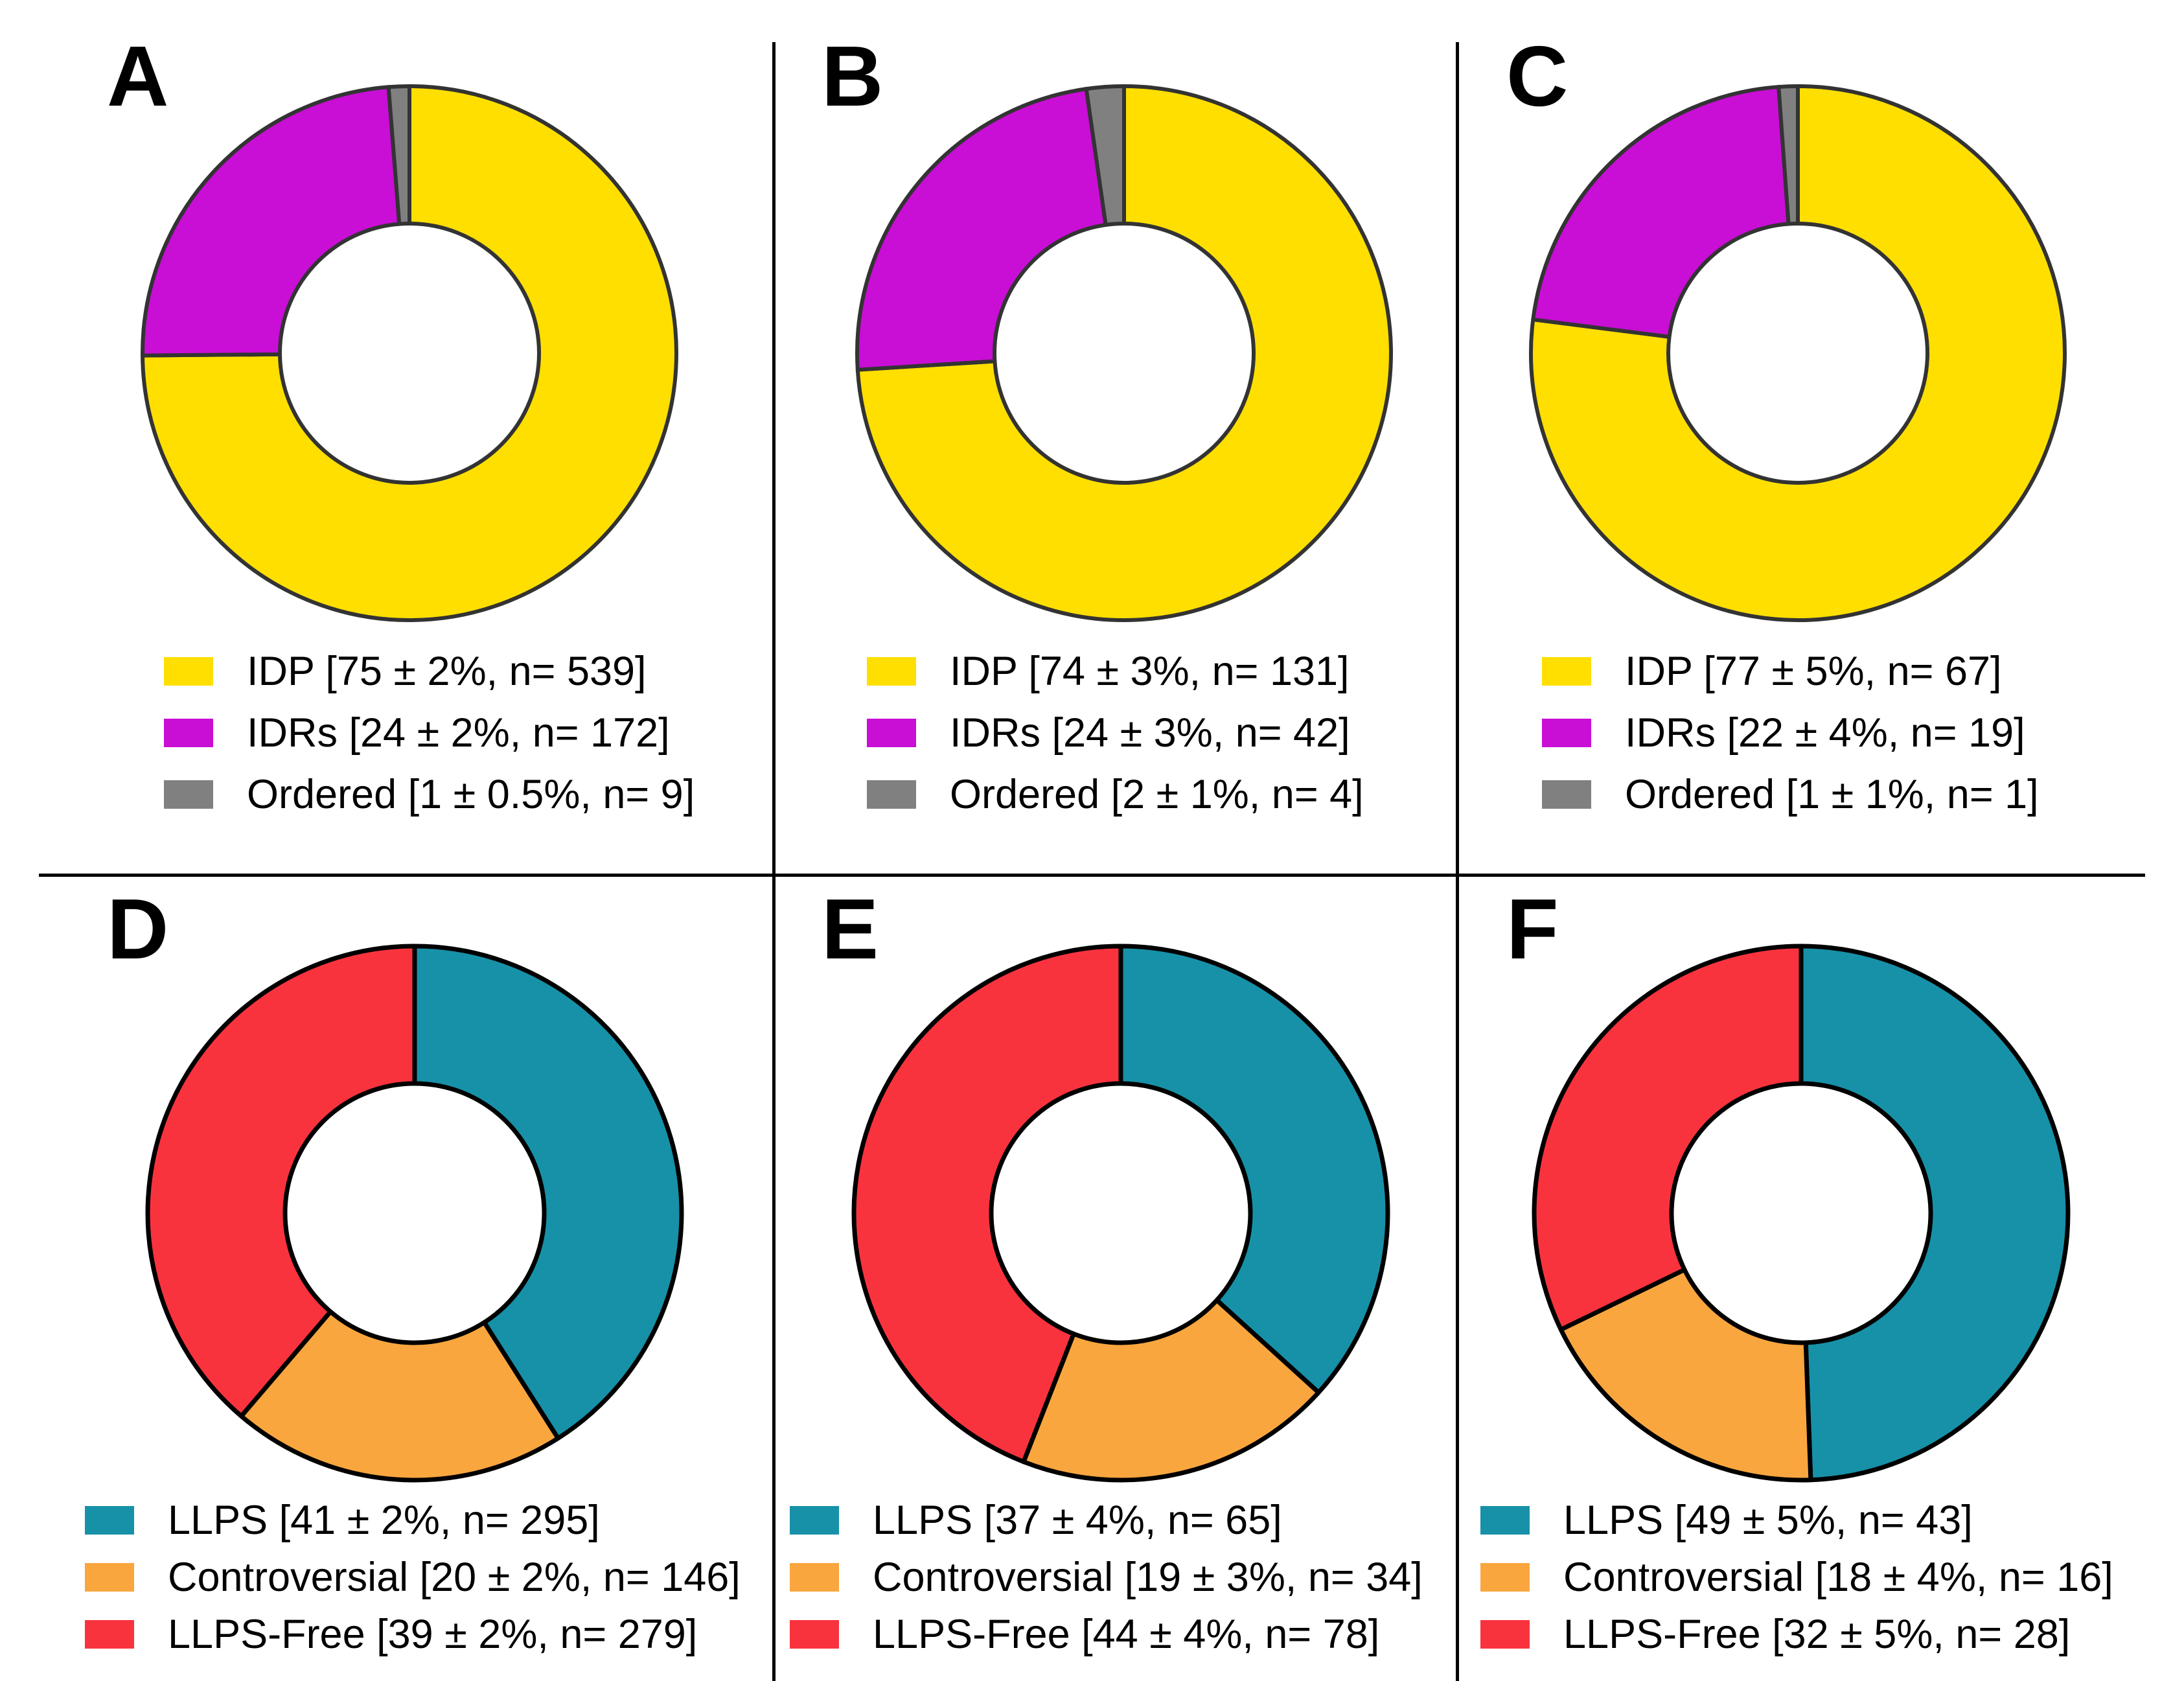 The height and width of the screenshot is (1681, 2184). I want to click on legend-row-A-Ordered: Ordered [1 ± 0.5%, n= 9], so click(430, 794).